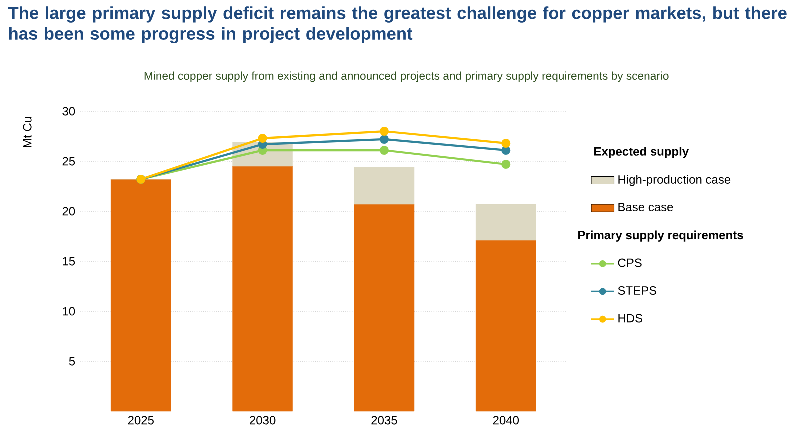  Describe the element at coordinates (69, 211) in the screenshot. I see `y-tick-label: 20` at that location.